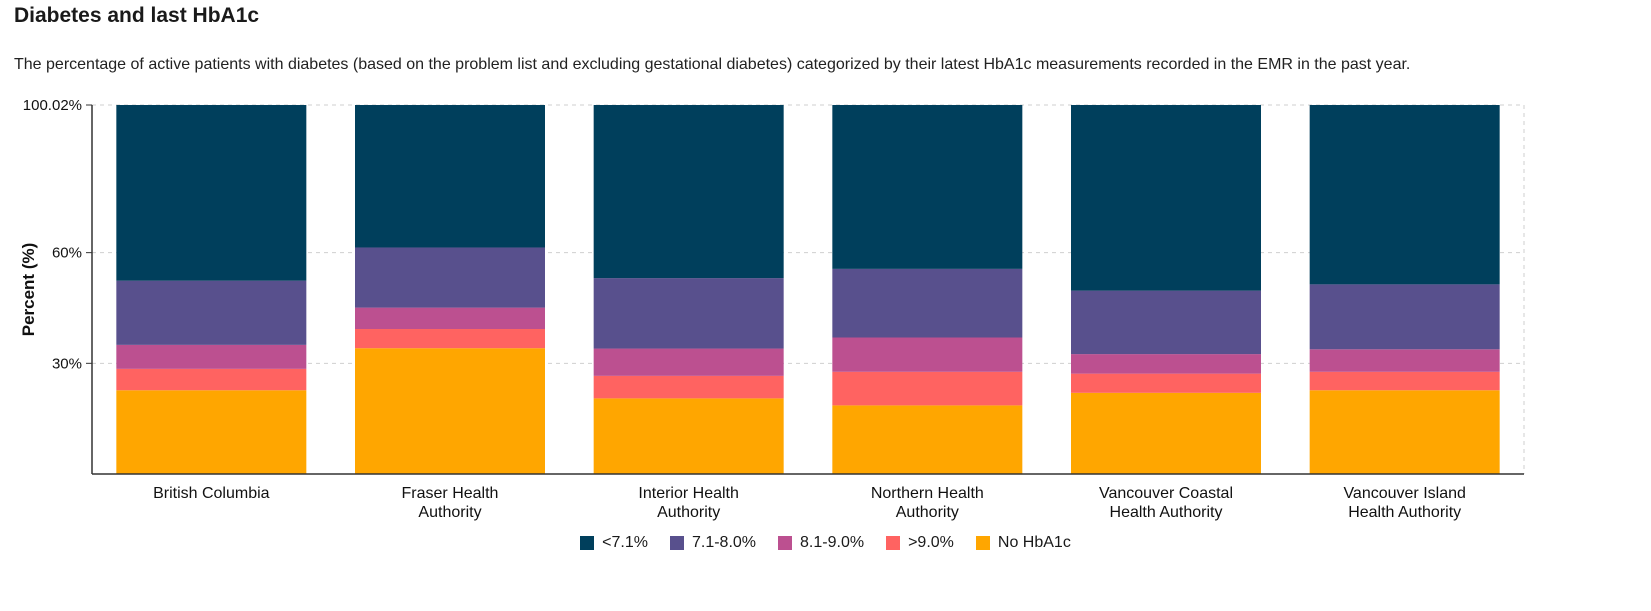  I want to click on chart-legend: <7.1% 7.1-8.0% 8.1-9.0% >9.0% No HbA1c, so click(825, 543).